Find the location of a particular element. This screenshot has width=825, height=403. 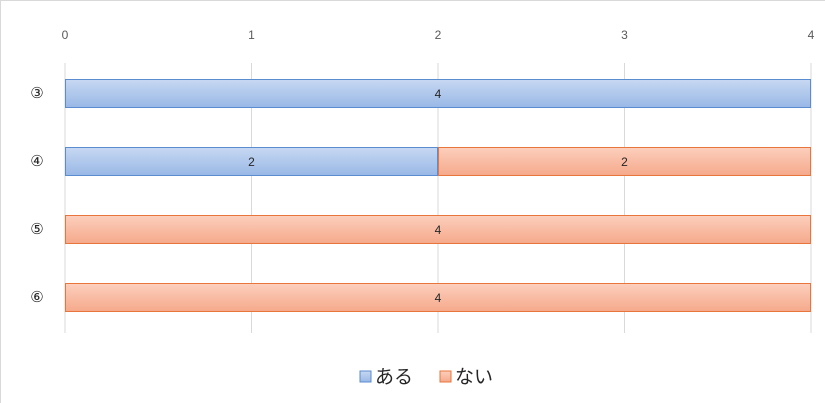

data-label-1-series-1: 2 is located at coordinates (624, 162).